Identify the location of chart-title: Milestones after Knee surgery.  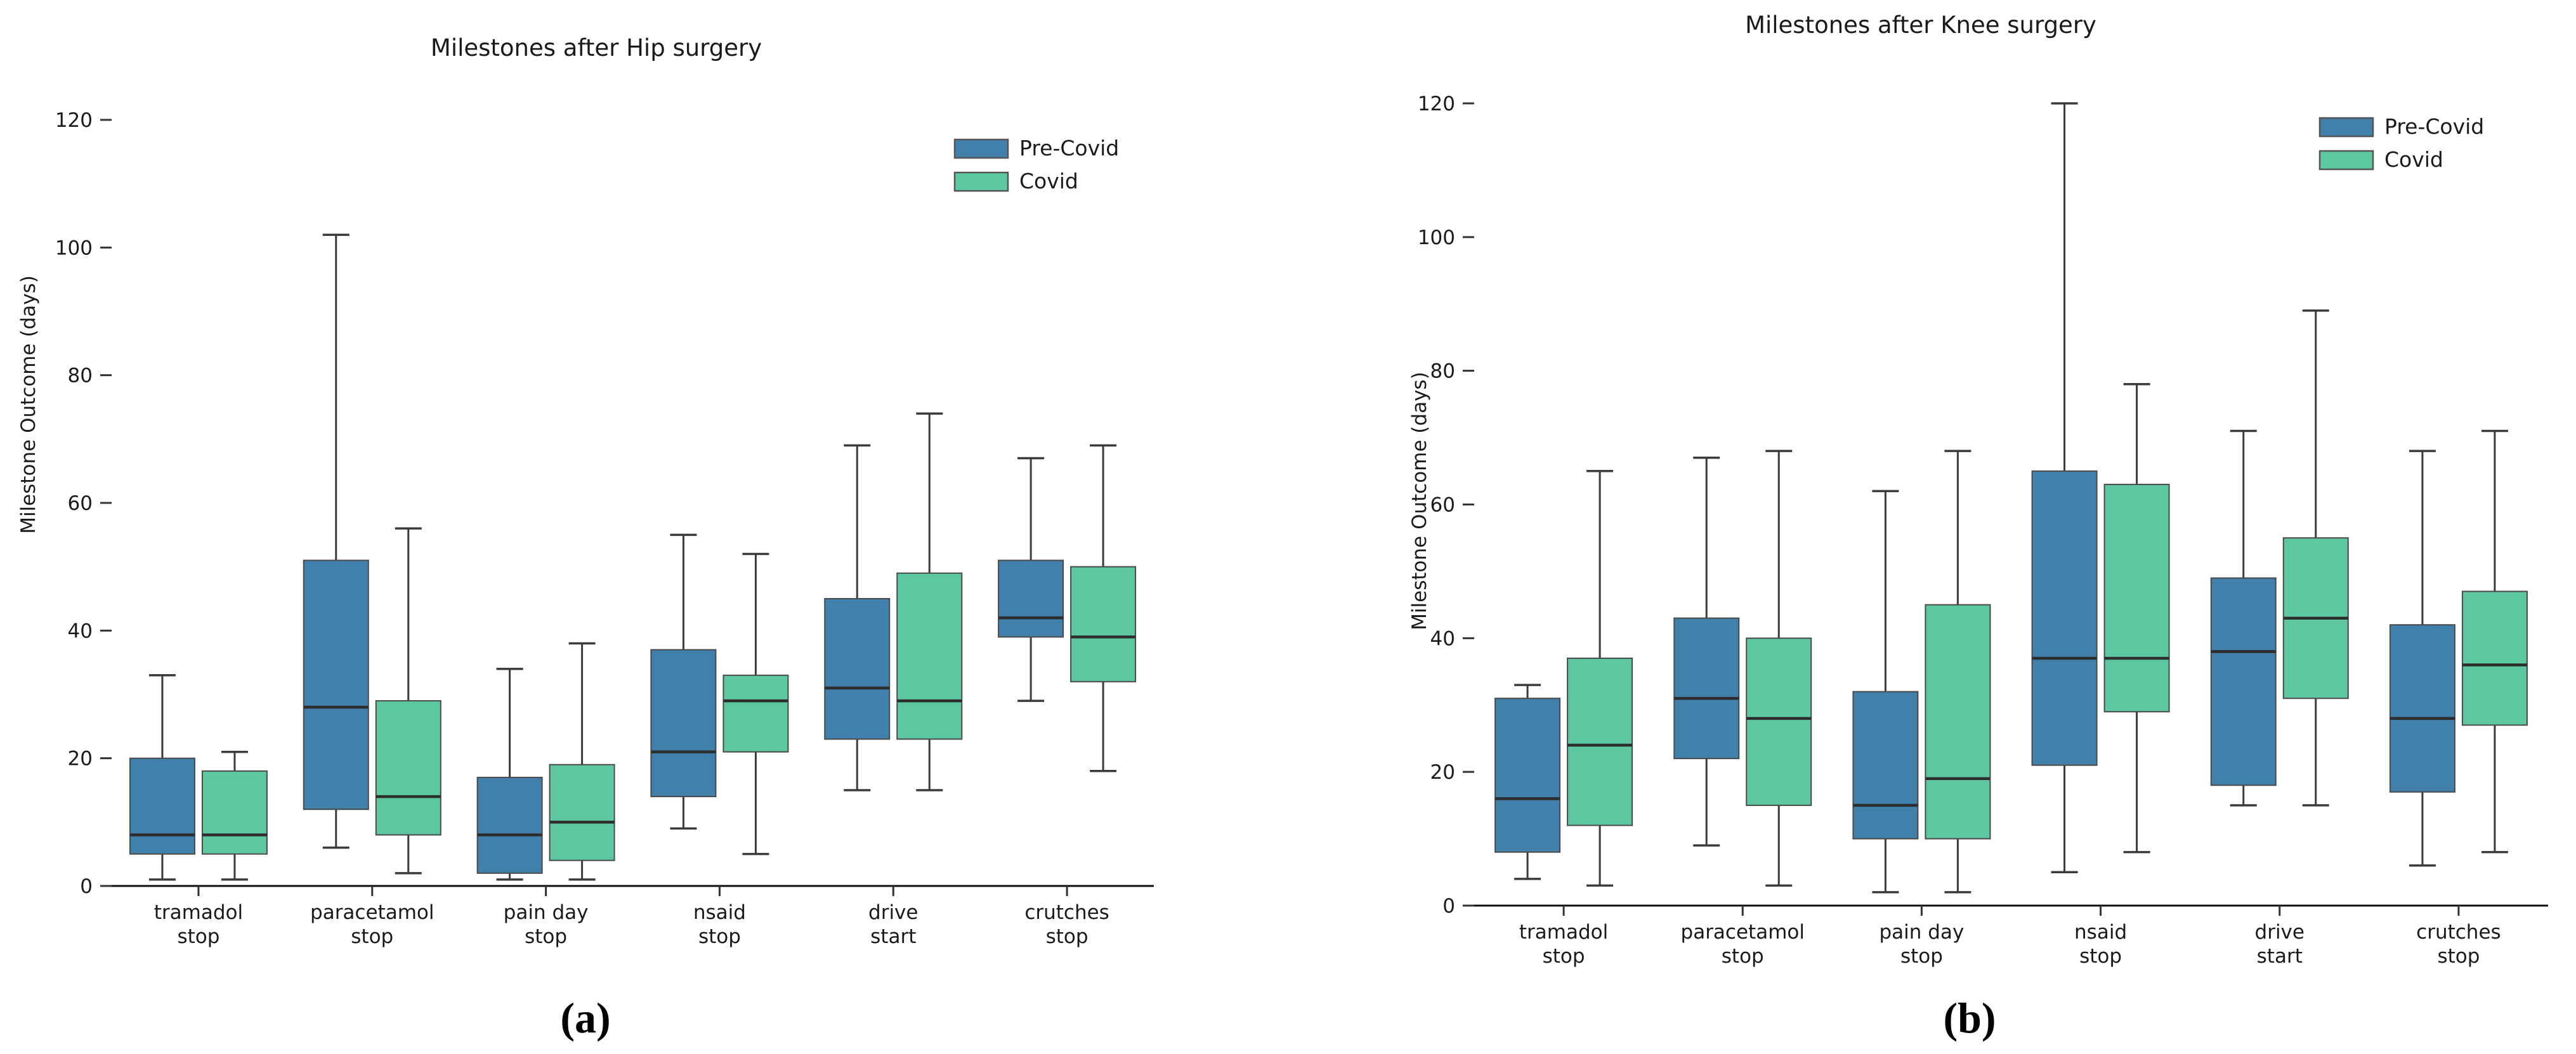
(1921, 25).